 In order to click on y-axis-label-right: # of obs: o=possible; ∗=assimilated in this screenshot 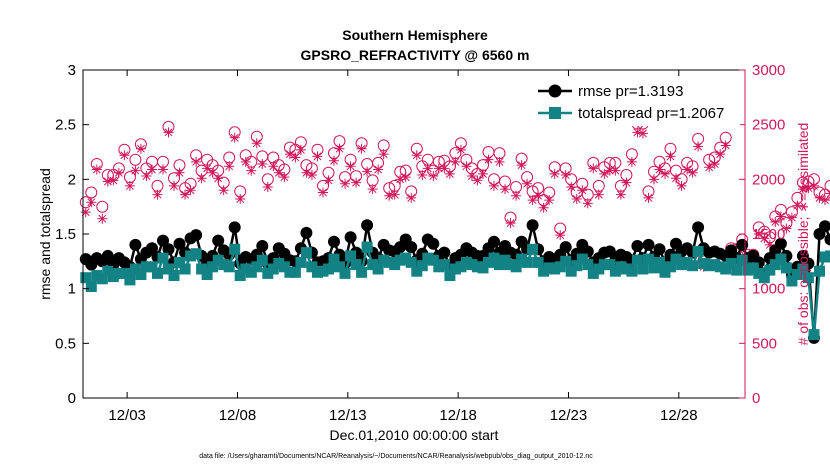, I will do `click(803, 234)`.